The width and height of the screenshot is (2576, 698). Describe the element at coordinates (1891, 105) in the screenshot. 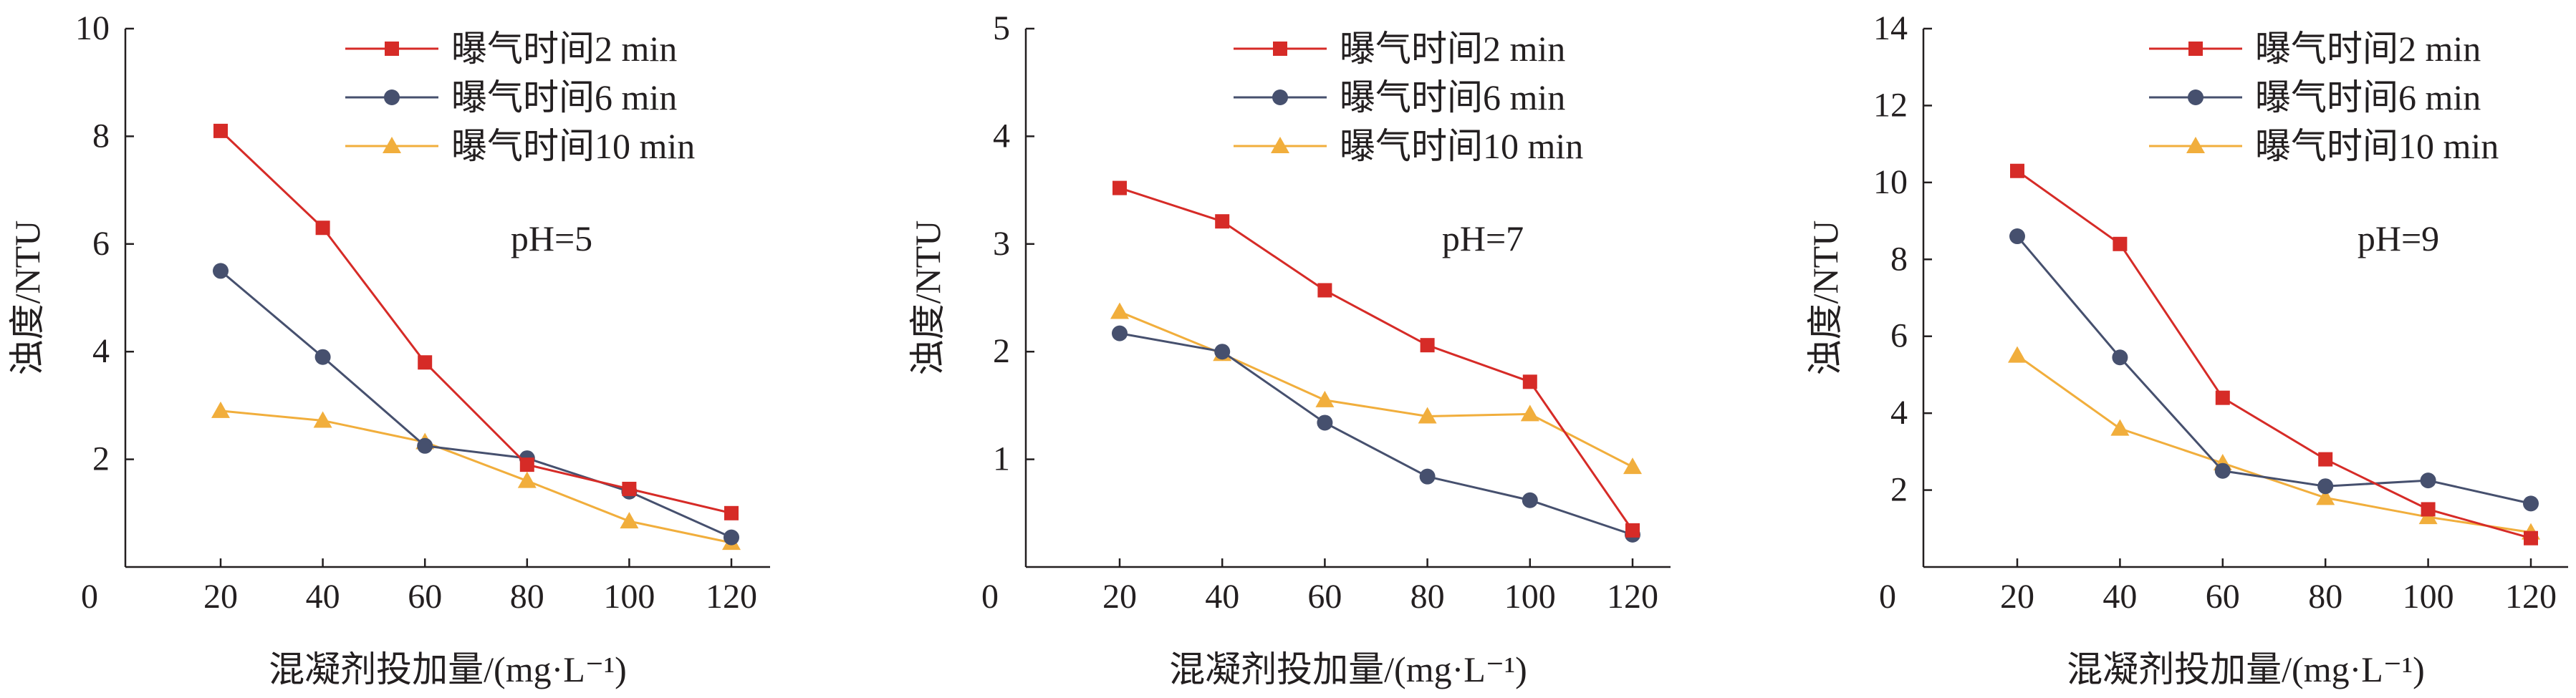

I see `y-tick-label: 12` at that location.